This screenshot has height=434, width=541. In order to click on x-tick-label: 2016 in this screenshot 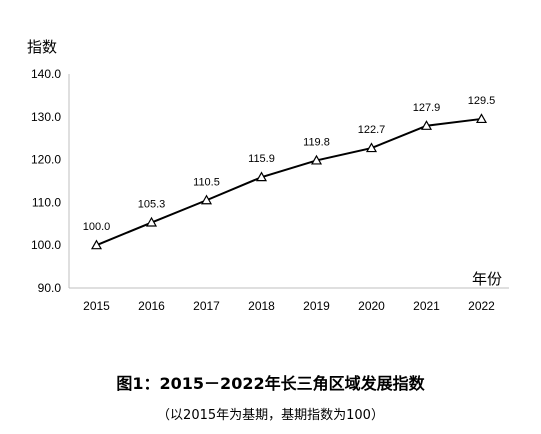, I will do `click(151, 306)`.